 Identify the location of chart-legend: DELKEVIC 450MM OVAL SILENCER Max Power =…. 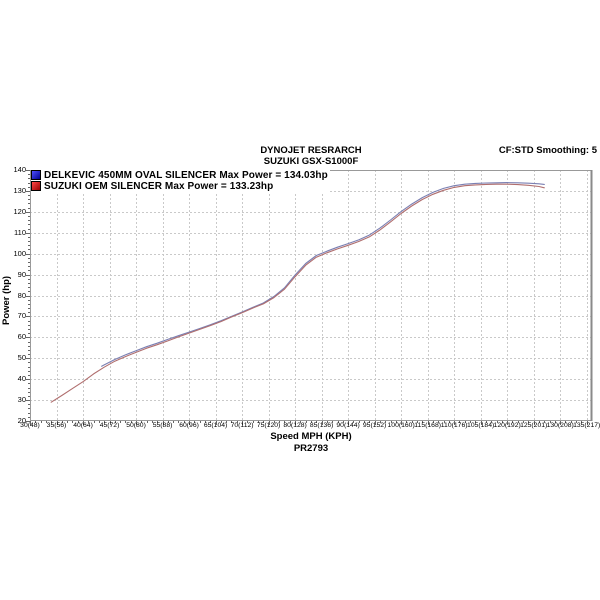
(180, 181).